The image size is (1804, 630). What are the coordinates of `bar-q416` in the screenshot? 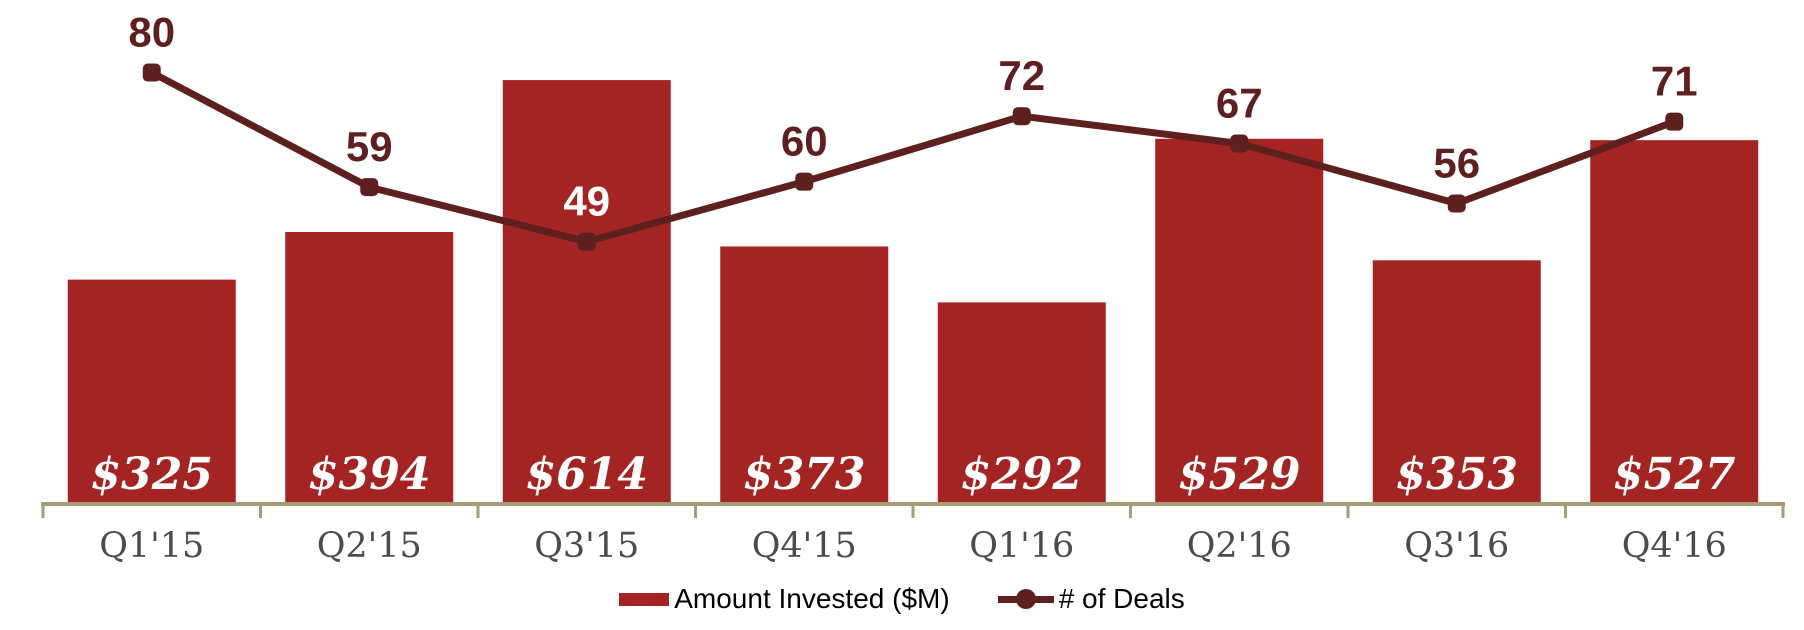 It's located at (1674, 322).